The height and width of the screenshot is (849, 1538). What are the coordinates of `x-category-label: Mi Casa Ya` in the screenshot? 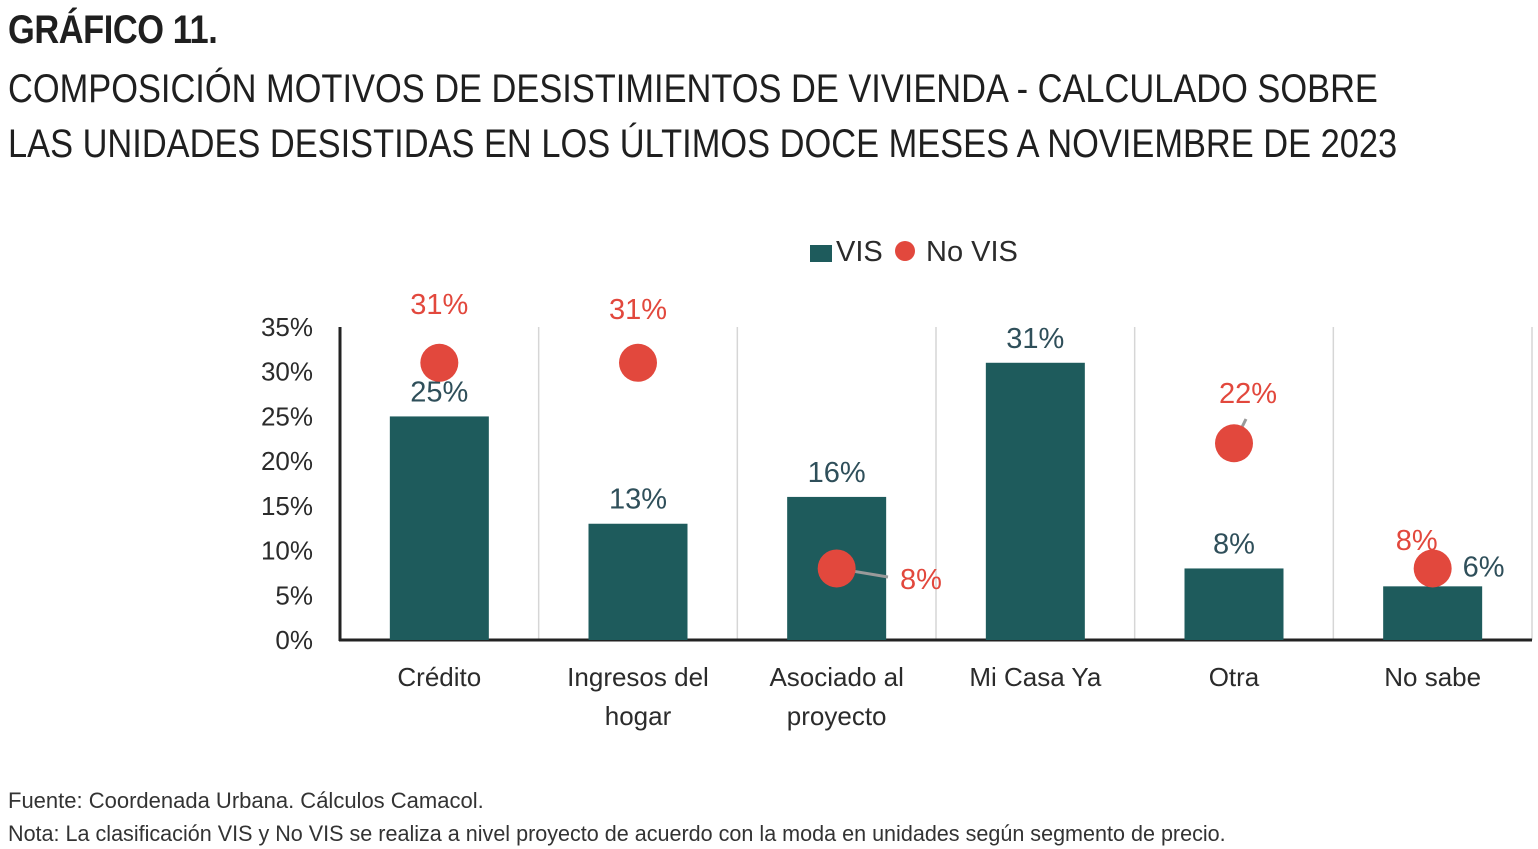 It's located at (1035, 677).